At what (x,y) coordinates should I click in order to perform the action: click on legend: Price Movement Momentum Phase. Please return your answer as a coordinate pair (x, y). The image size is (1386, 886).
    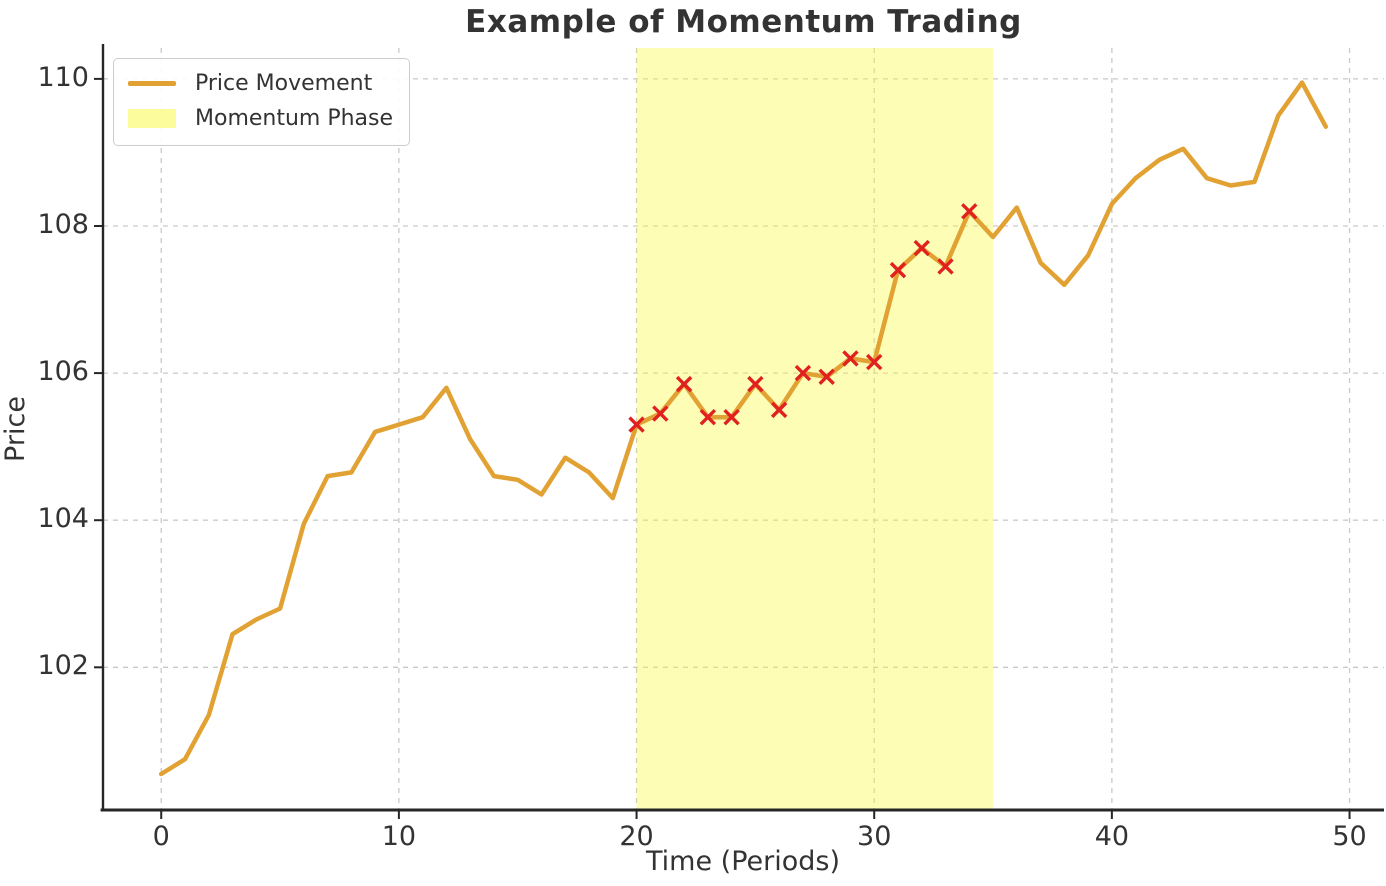
    Looking at the image, I should click on (262, 102).